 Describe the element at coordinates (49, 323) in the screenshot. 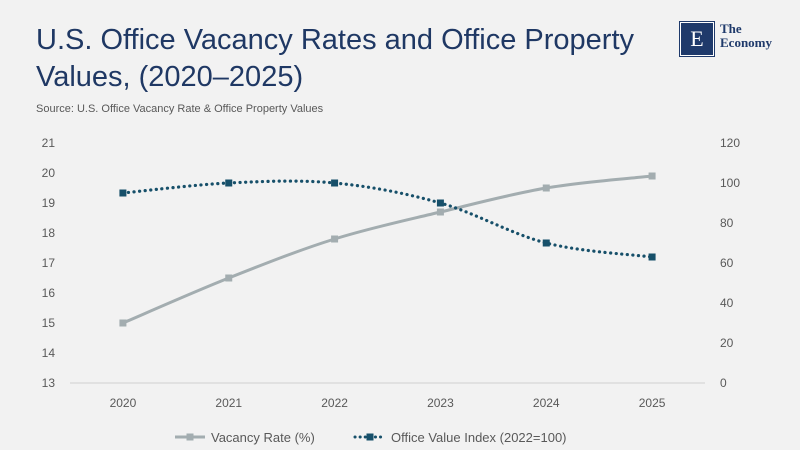

I see `y-left-tick-label: 15` at that location.